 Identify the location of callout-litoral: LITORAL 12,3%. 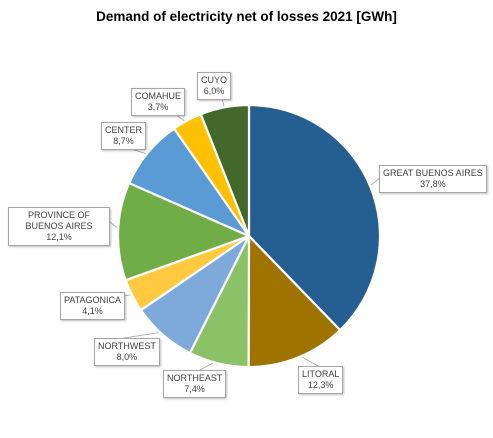
(321, 380).